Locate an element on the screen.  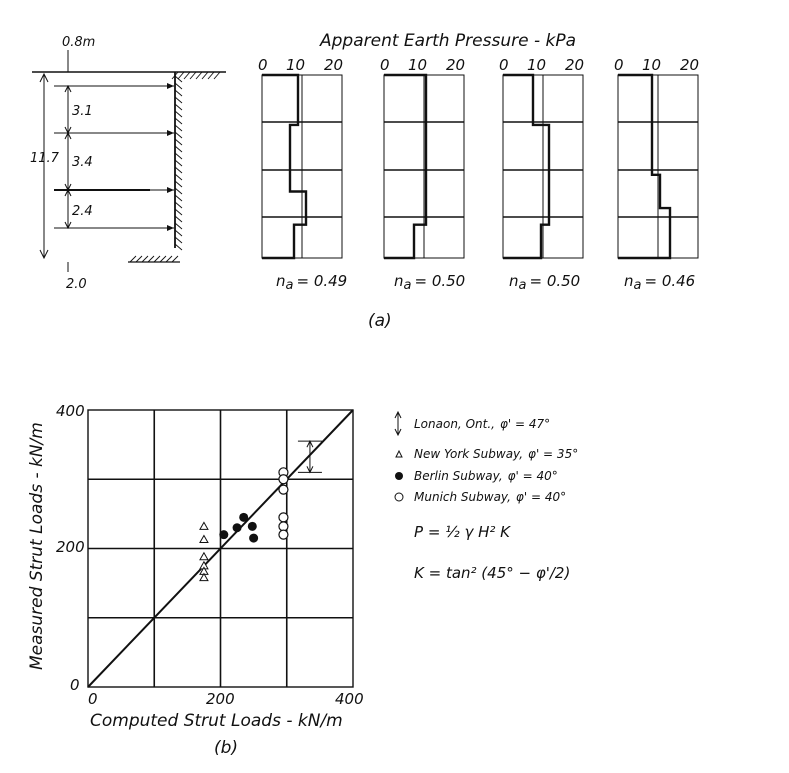
svg-text:na= 0.49: na = 0.49 is located at coordinates (311, 282).